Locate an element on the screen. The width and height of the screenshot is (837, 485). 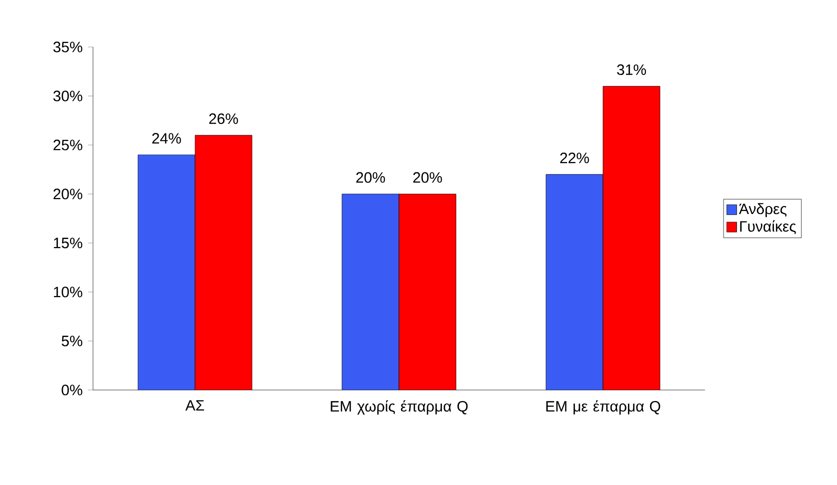
y-tick-label: 30% is located at coordinates (67, 96).